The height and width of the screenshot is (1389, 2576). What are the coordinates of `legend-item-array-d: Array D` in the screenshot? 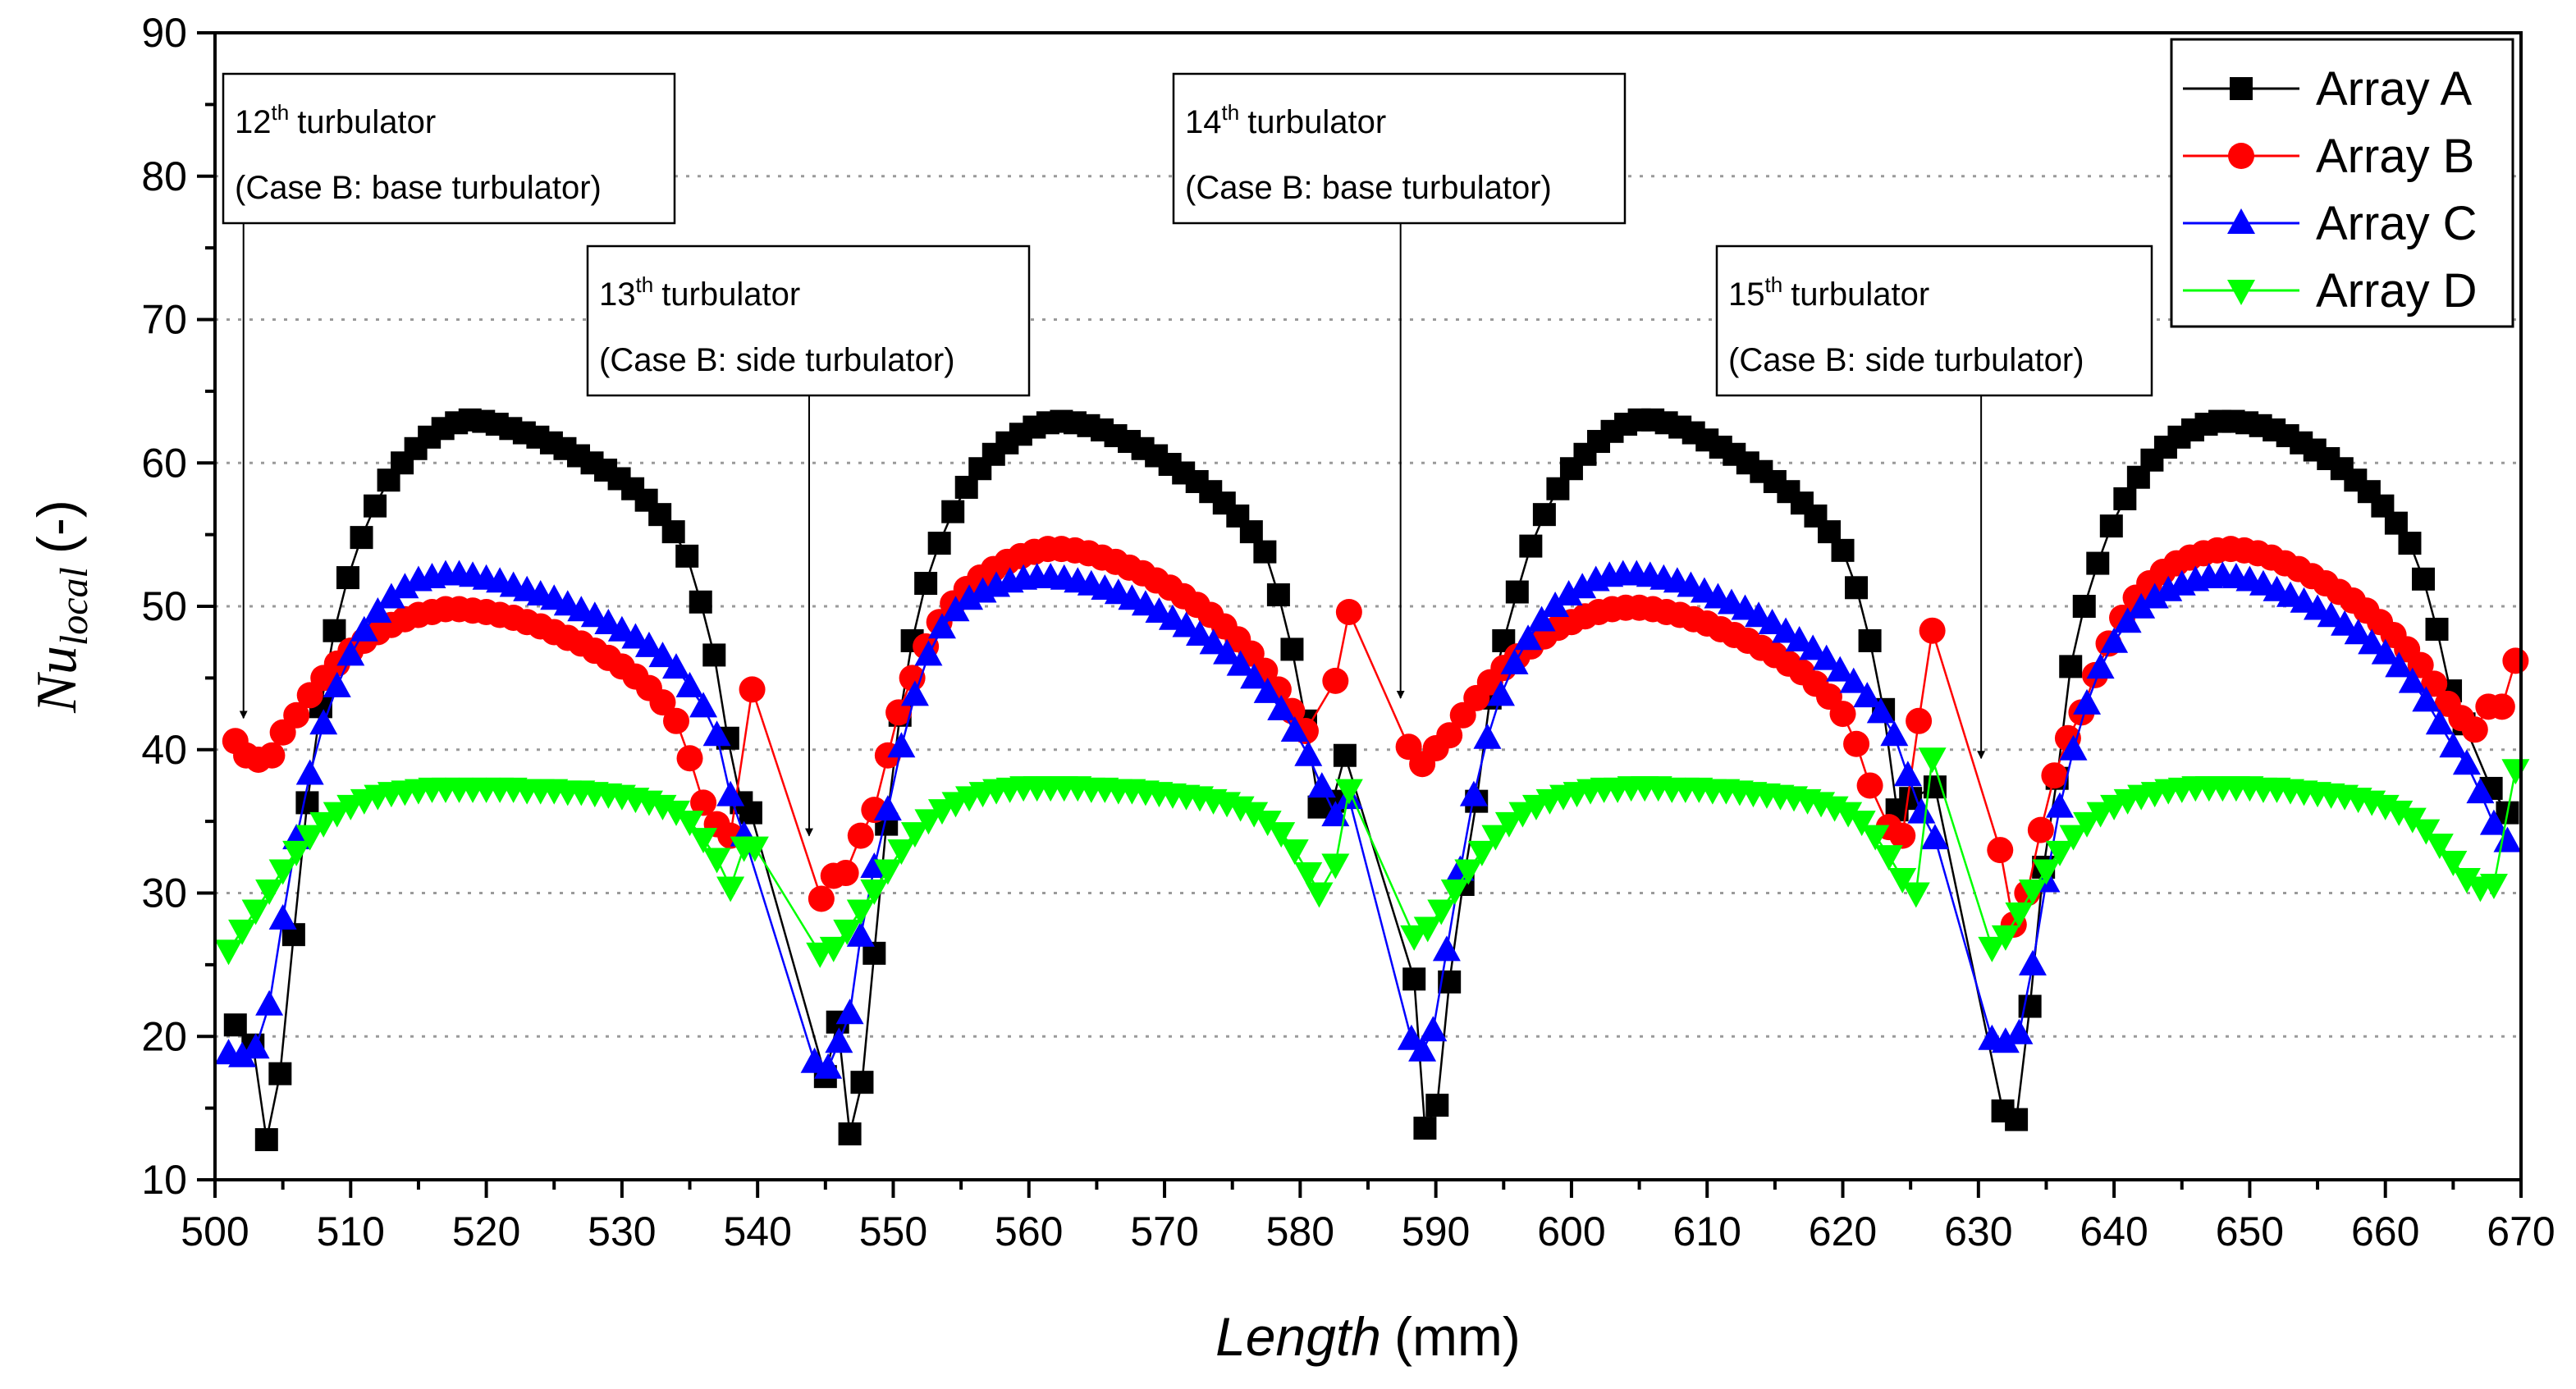 It's located at (2330, 291).